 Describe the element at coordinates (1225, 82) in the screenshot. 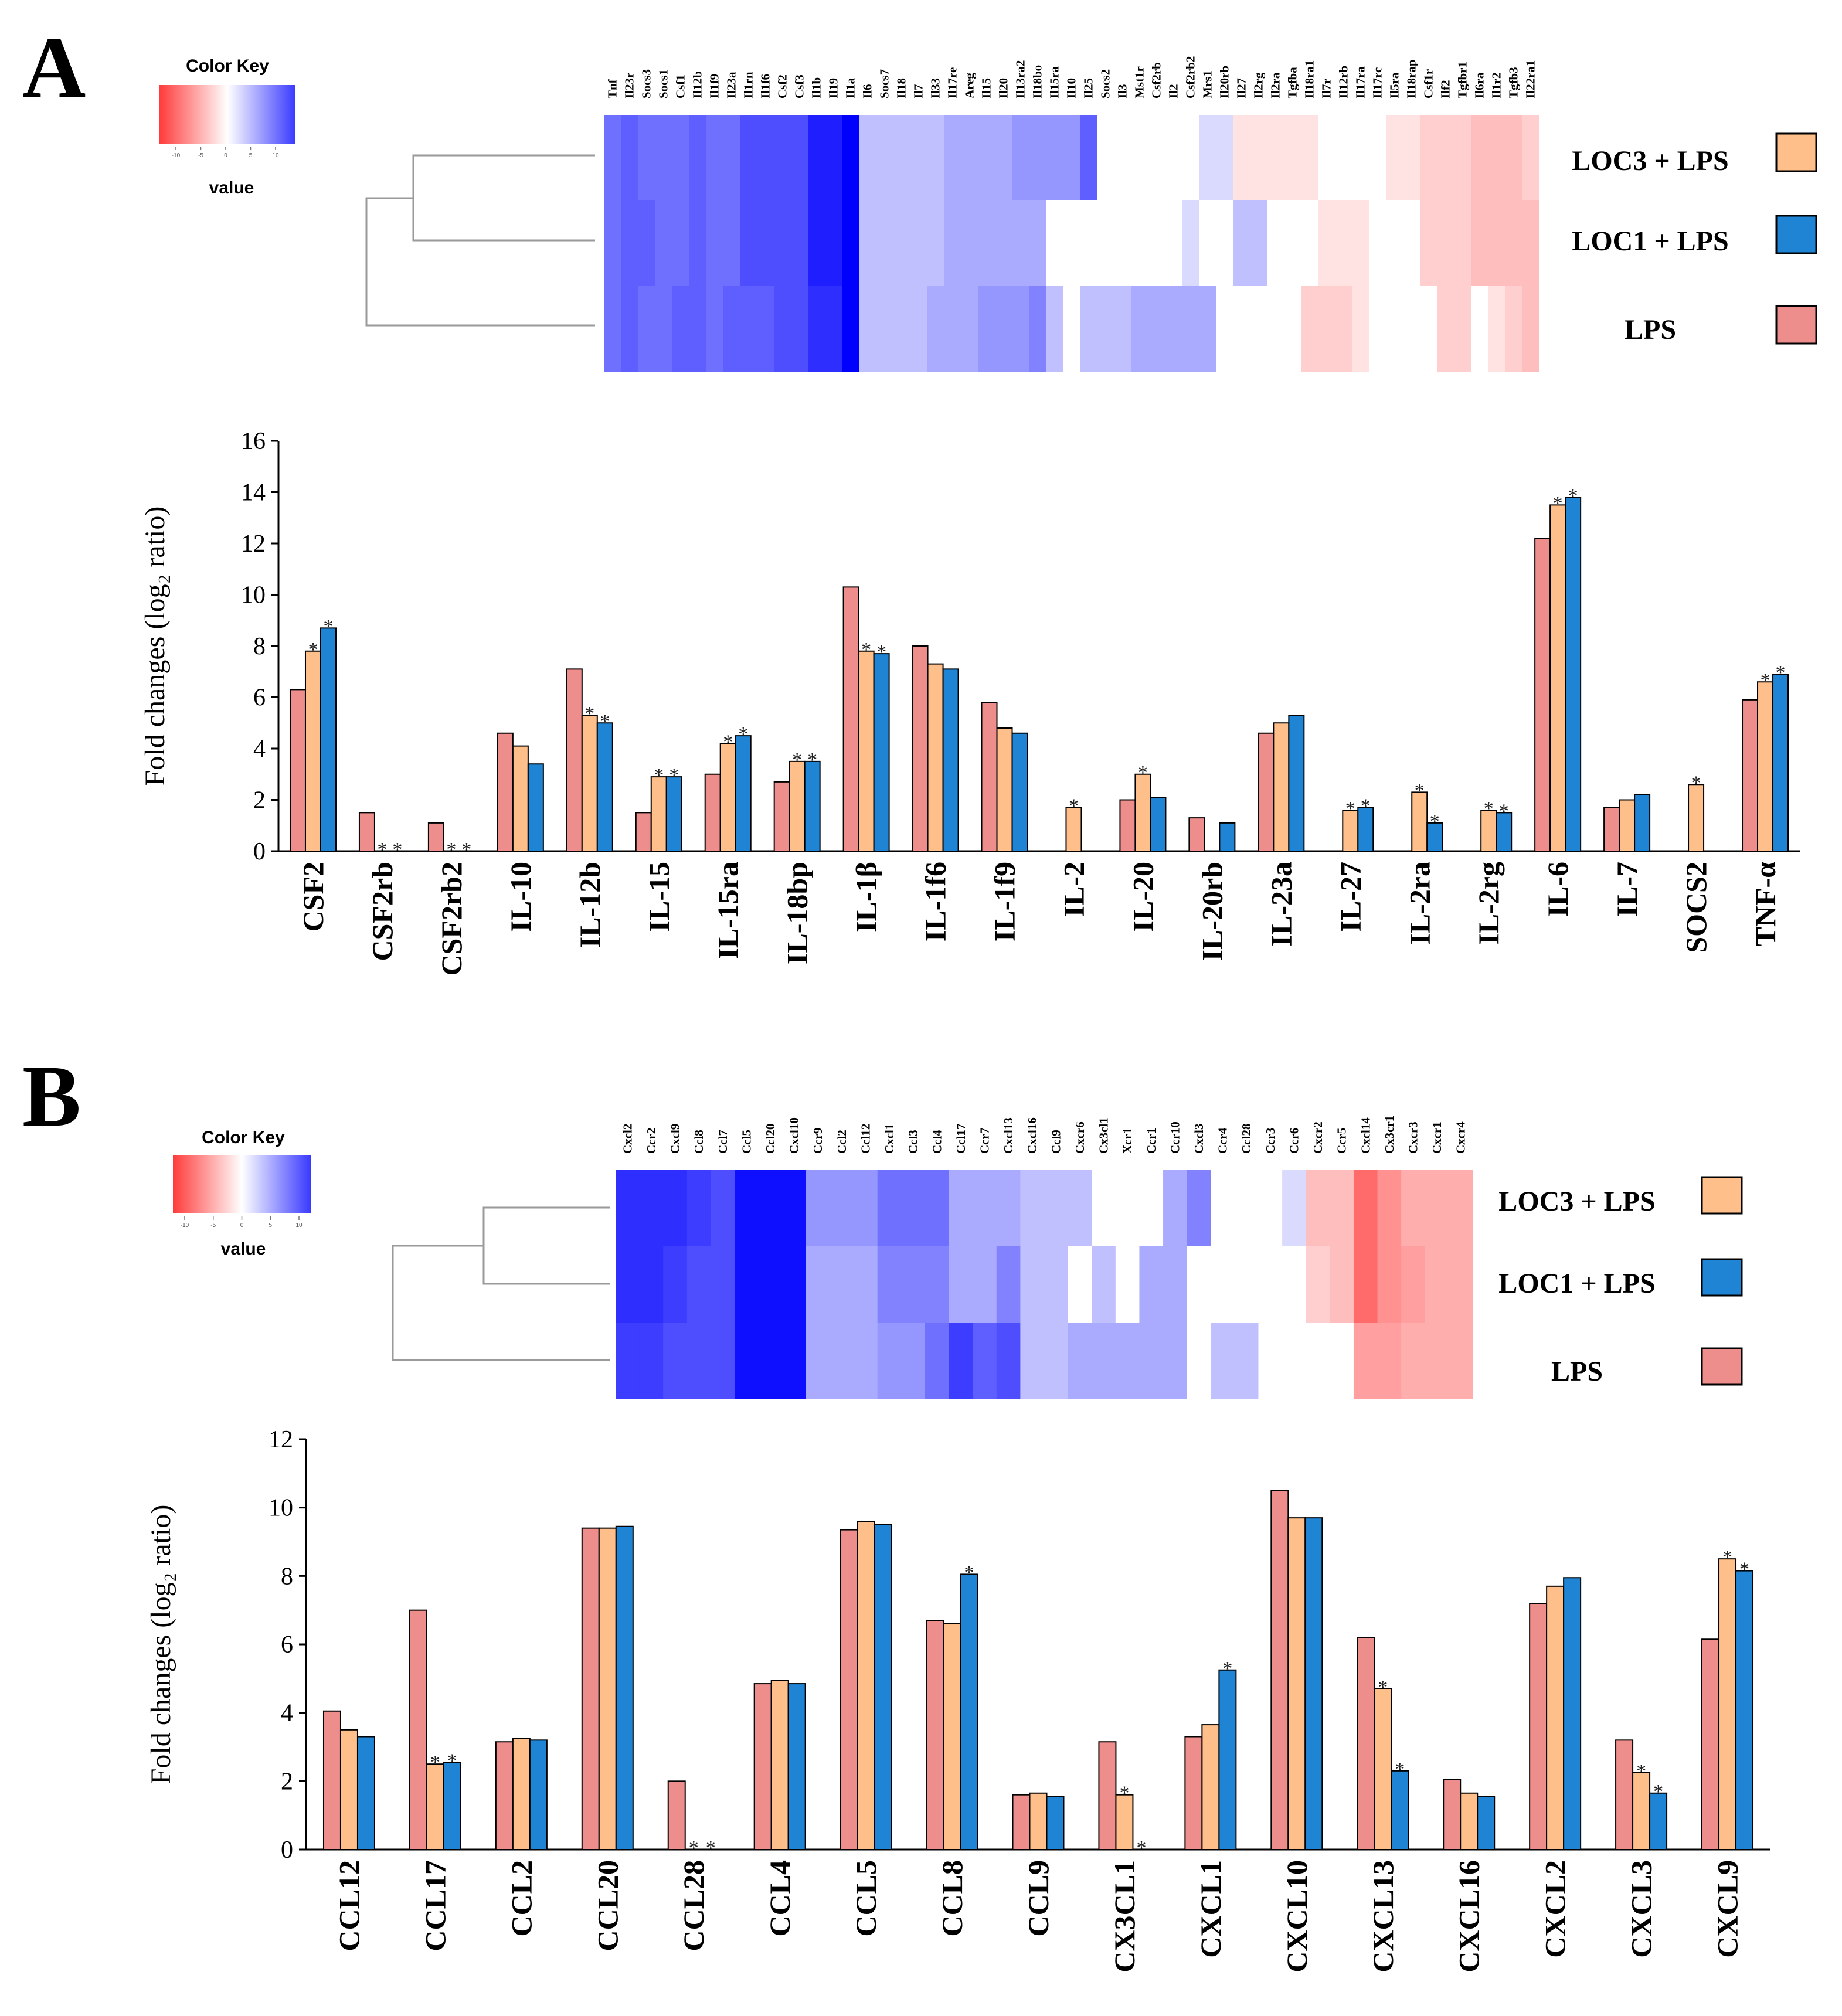

I see `heatmap-column-label: Il20rb` at that location.